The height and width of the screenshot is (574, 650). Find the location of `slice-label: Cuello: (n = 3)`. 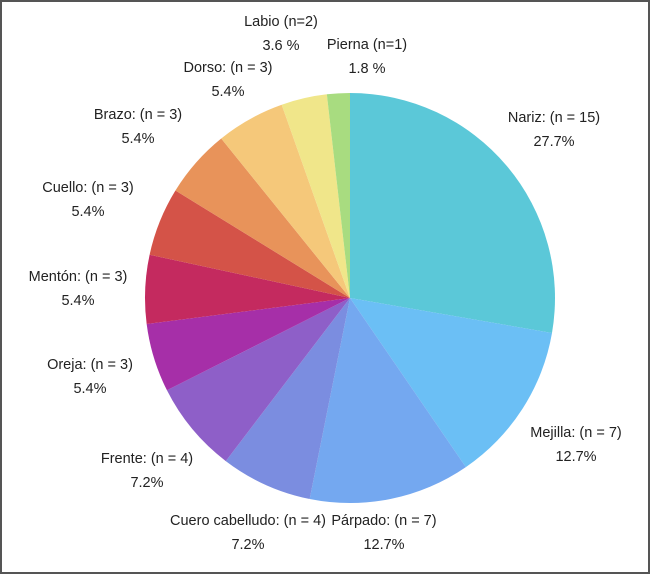

slice-label: Cuello: (n = 3) is located at coordinates (87, 188).